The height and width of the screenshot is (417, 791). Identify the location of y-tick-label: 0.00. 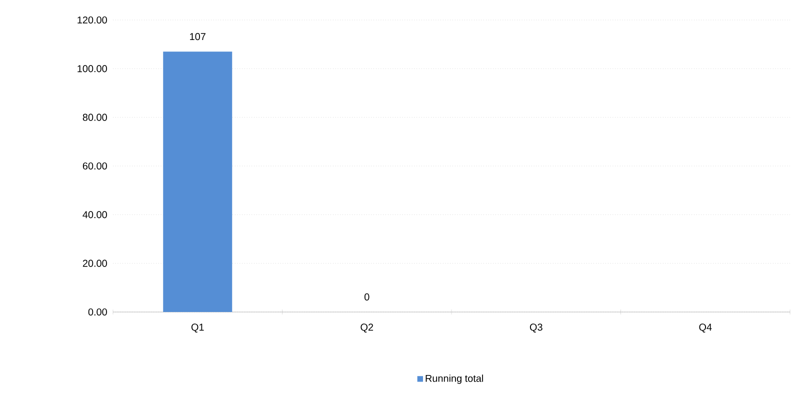
(97, 312).